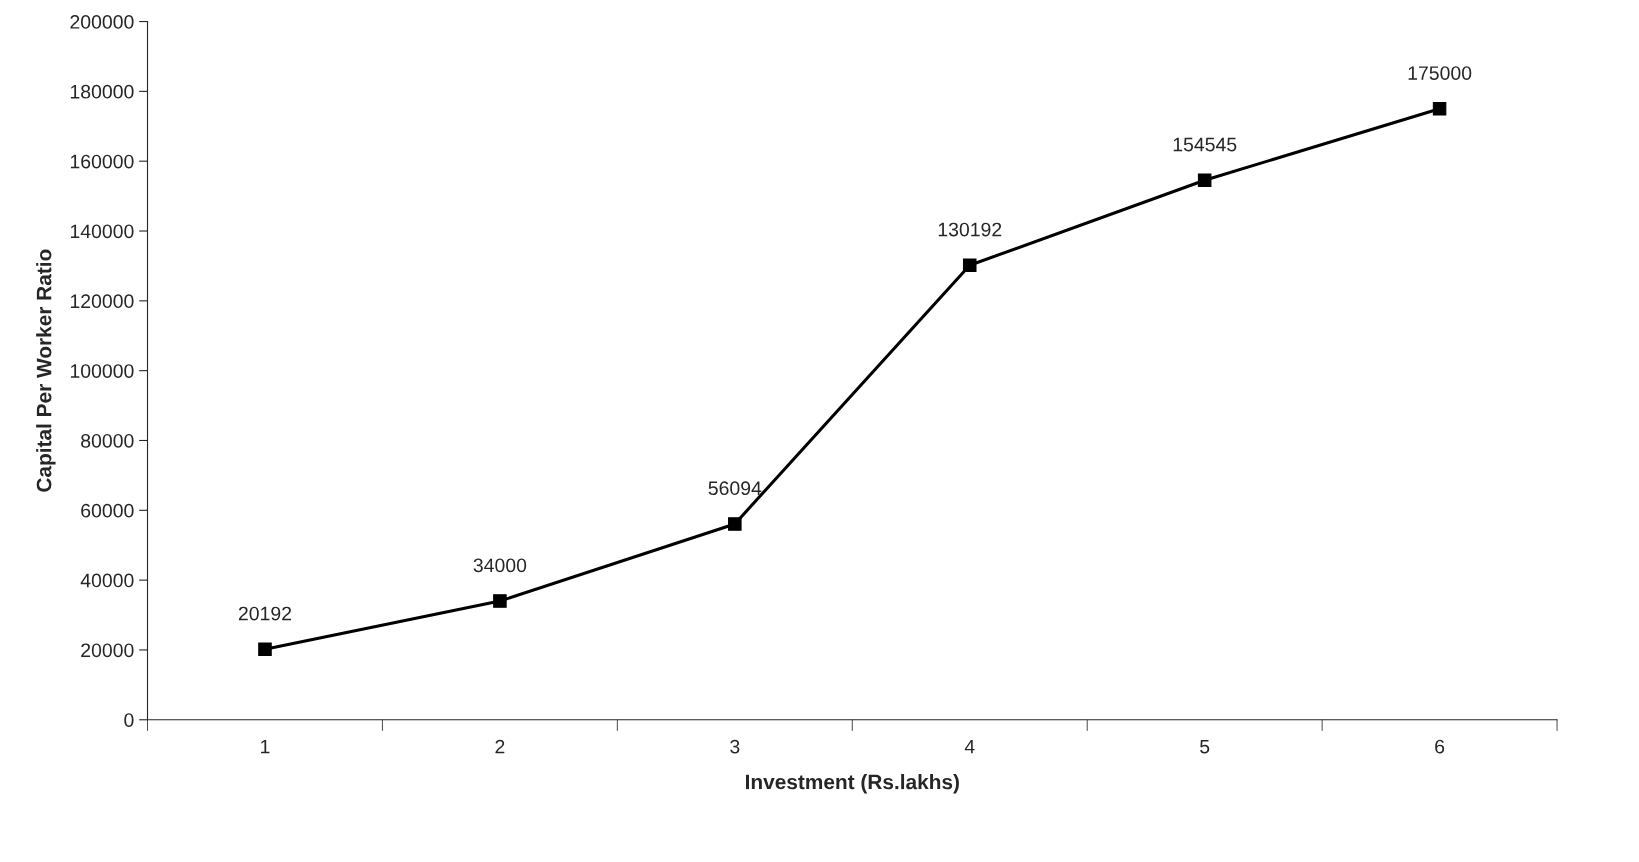  Describe the element at coordinates (1440, 746) in the screenshot. I see `x-tick-label: 6` at that location.